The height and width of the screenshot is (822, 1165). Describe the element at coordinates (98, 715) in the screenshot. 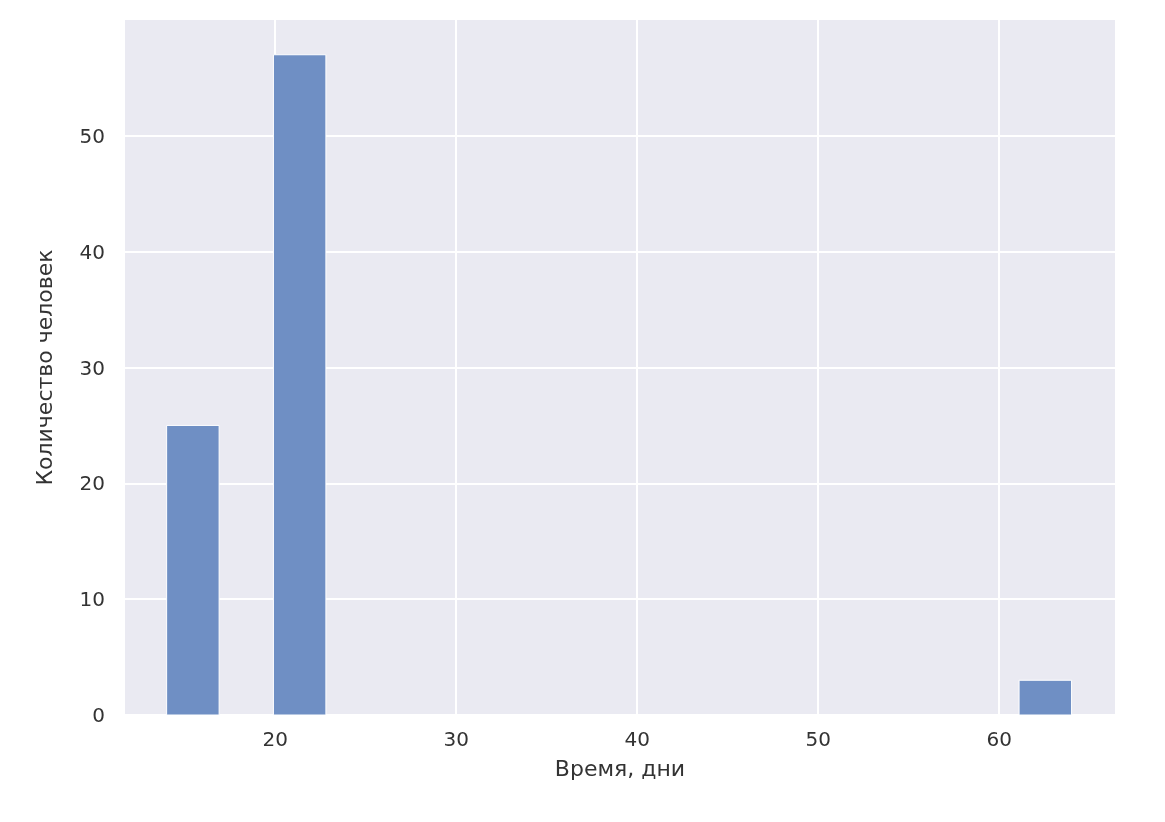

I see `y-tick-label: 0` at that location.